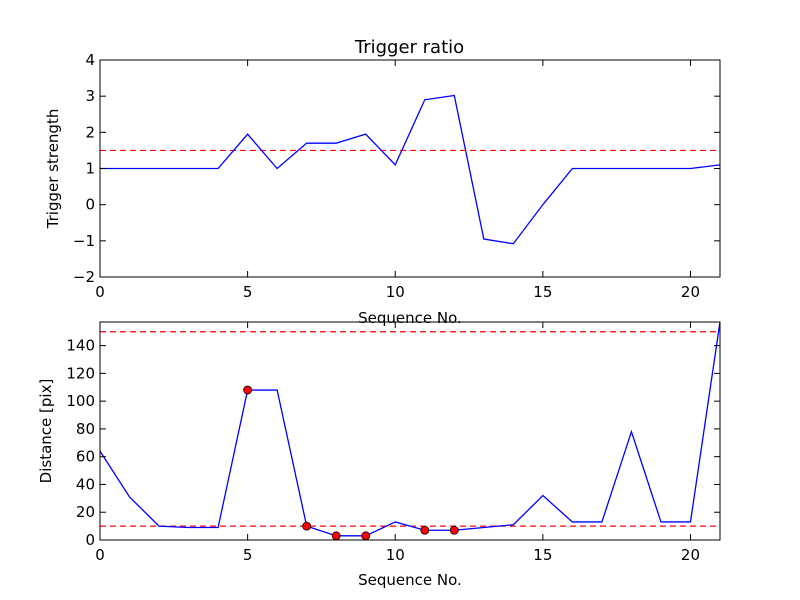  Describe the element at coordinates (90, 60) in the screenshot. I see `y-tick-label: 4` at that location.